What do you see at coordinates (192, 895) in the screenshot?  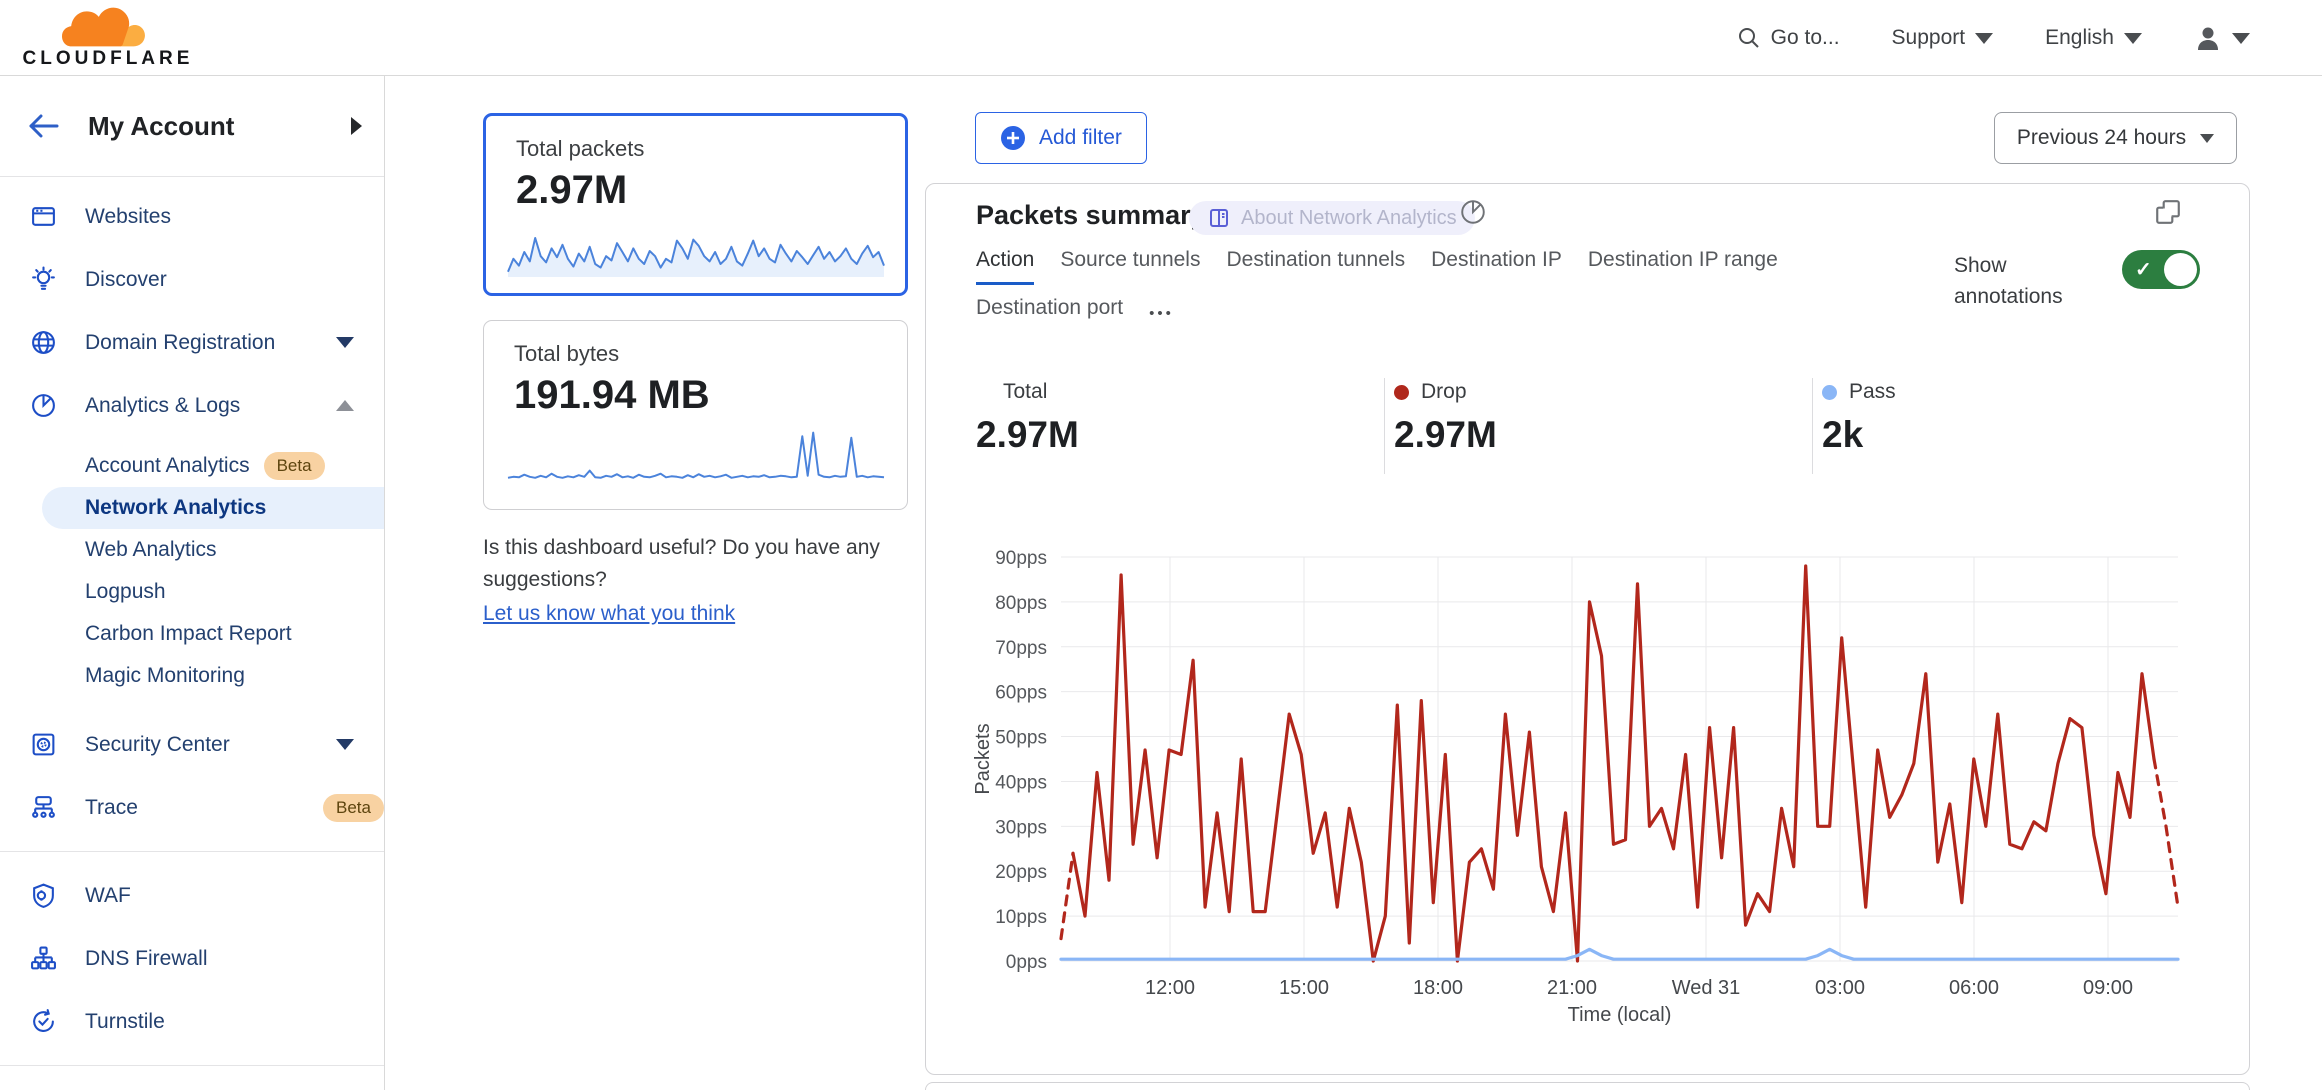 I see `sidebar-item-waf: WAF` at bounding box center [192, 895].